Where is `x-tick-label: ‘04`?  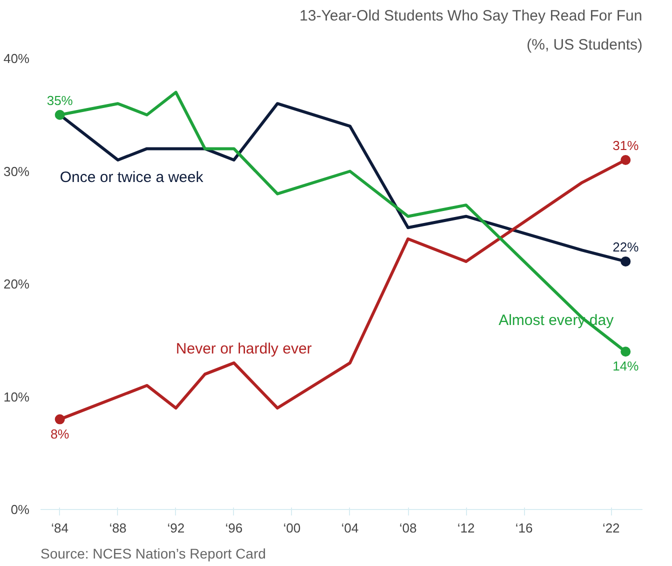 x-tick-label: ‘04 is located at coordinates (350, 528).